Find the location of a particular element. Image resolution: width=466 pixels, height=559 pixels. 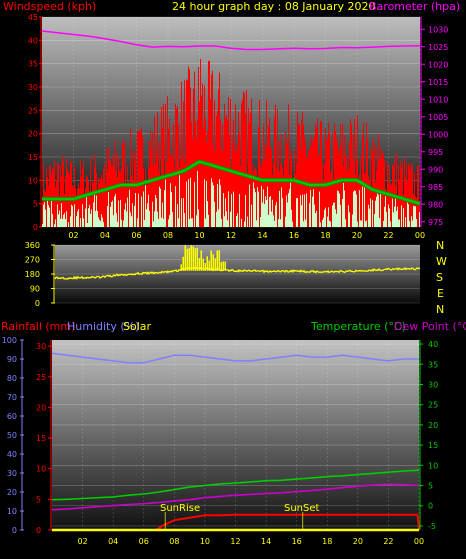

temperature-tick-label: 35 is located at coordinates (433, 364).